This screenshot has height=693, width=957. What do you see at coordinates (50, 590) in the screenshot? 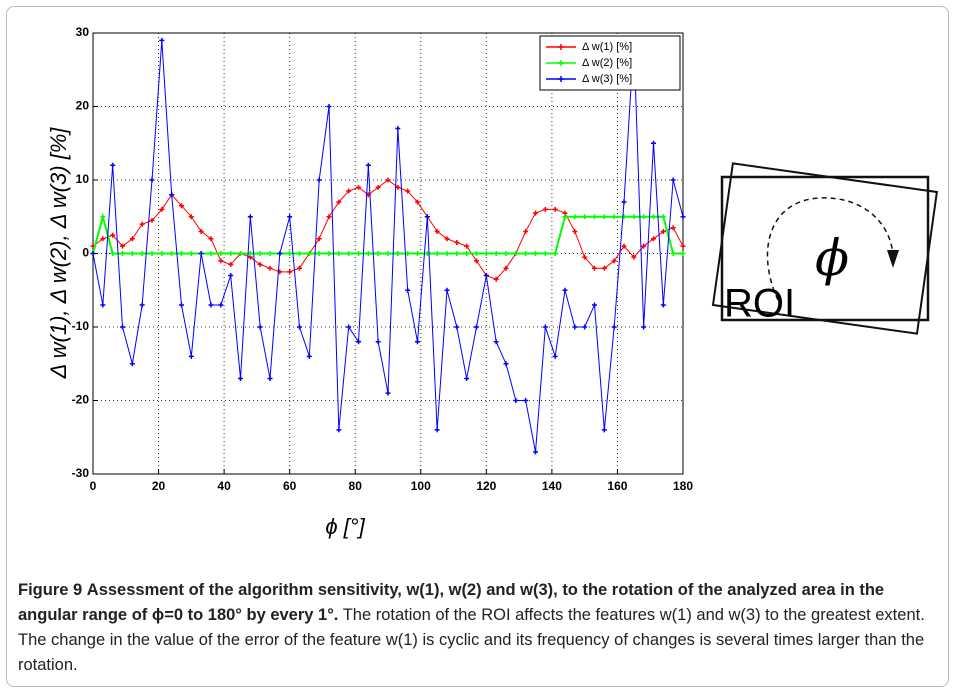
I see `caption-label: Figure 9` at bounding box center [50, 590].